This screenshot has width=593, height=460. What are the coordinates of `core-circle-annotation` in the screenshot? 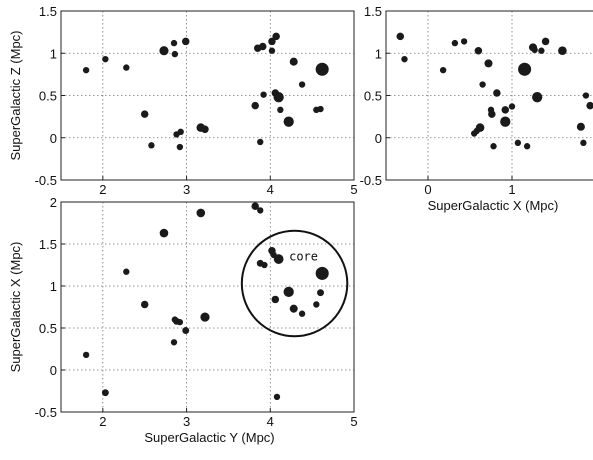 It's located at (294, 283).